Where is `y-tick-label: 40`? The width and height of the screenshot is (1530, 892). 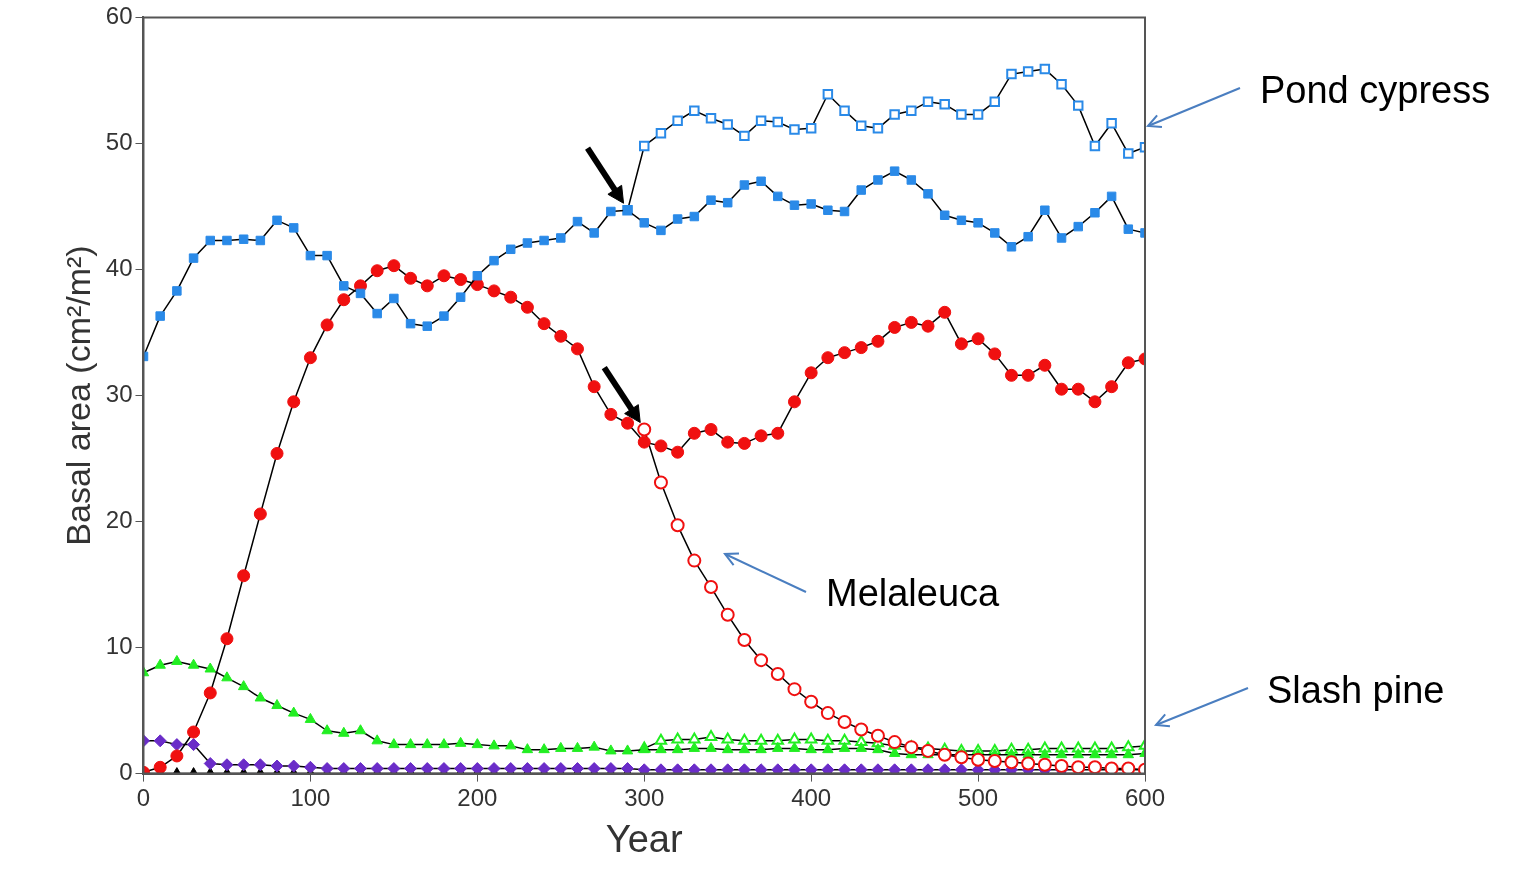
y-tick-label: 40 is located at coordinates (119, 268).